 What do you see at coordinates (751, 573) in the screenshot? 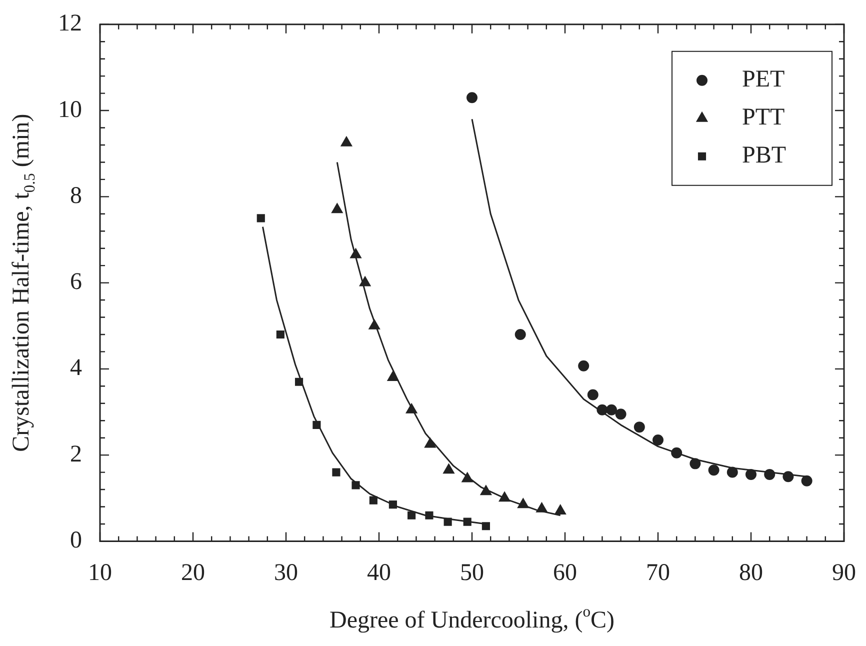
I see `x-tick-label: 80` at bounding box center [751, 573].